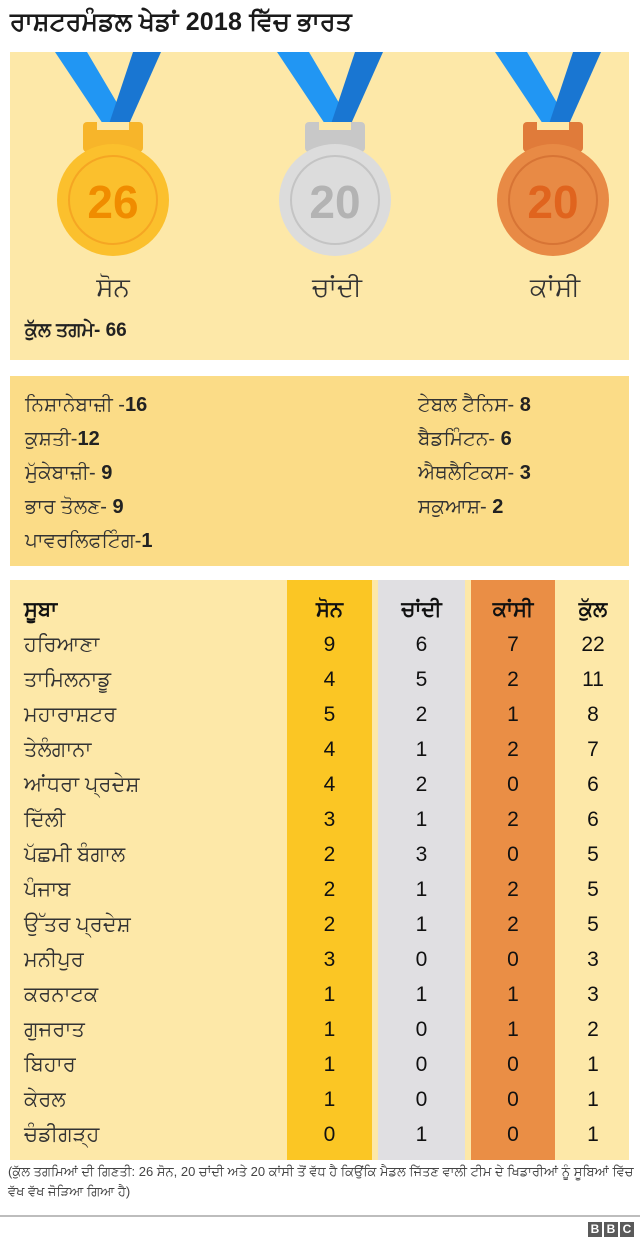 This screenshot has height=1246, width=640. What do you see at coordinates (593, 644) in the screenshot?
I see `total-count: 22` at bounding box center [593, 644].